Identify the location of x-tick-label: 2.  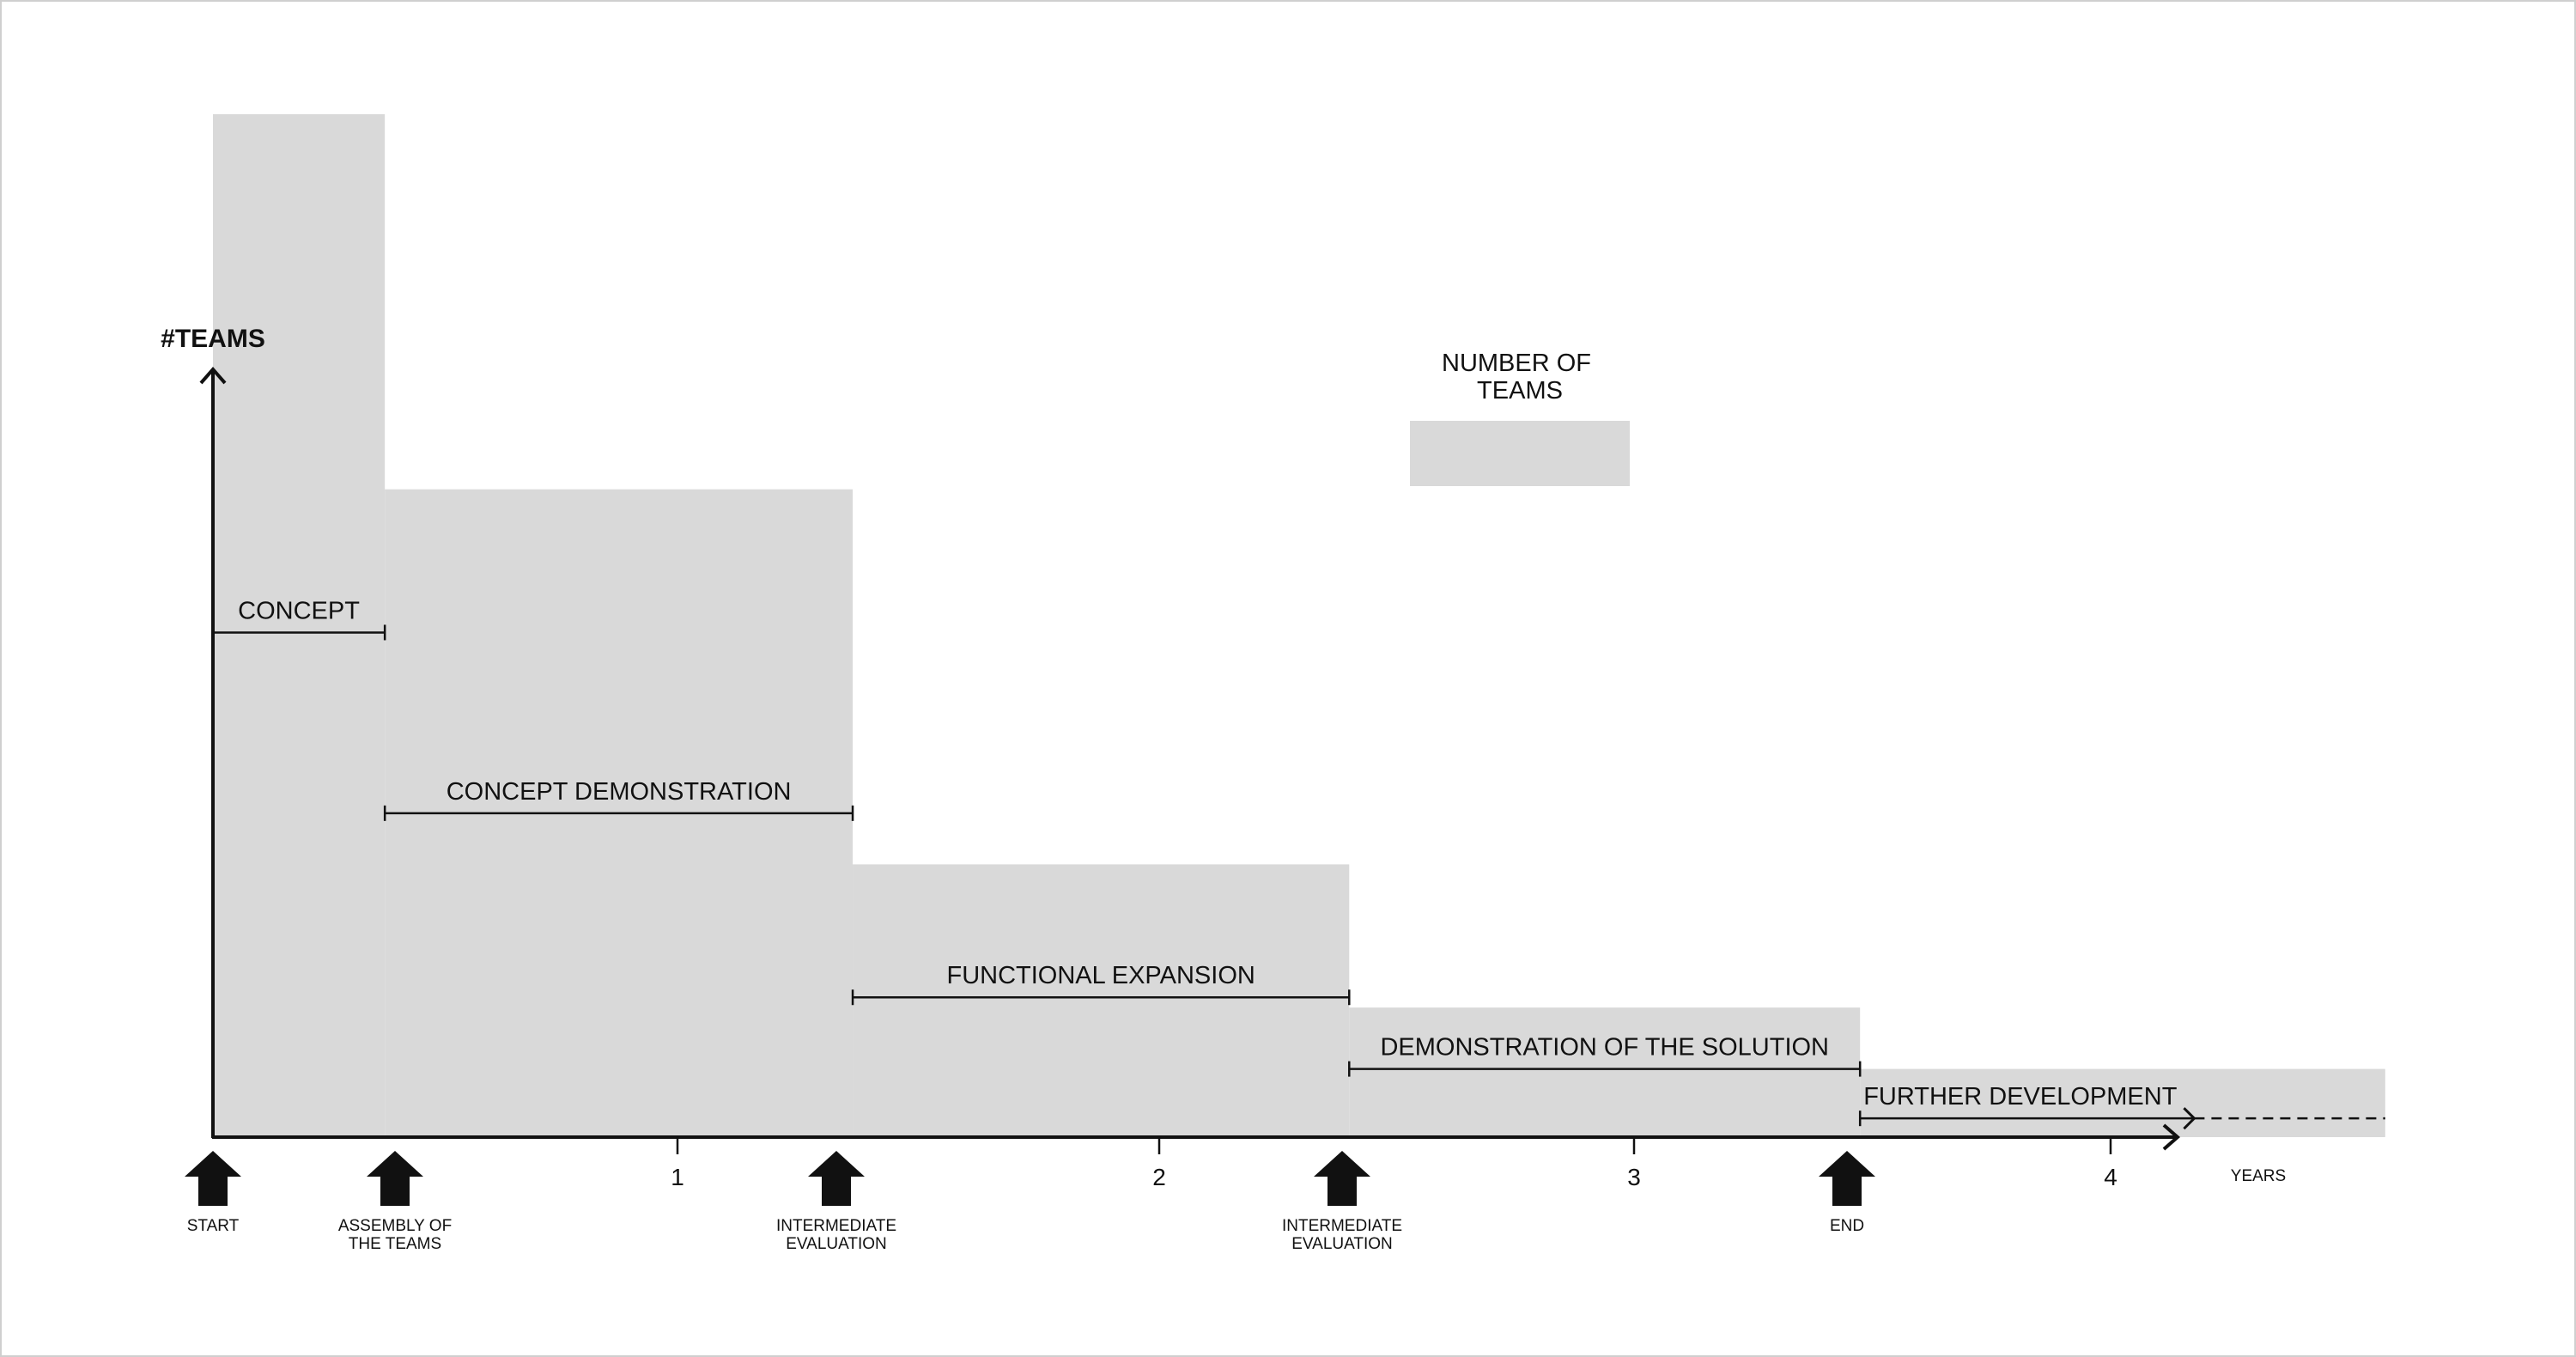
(1159, 1177).